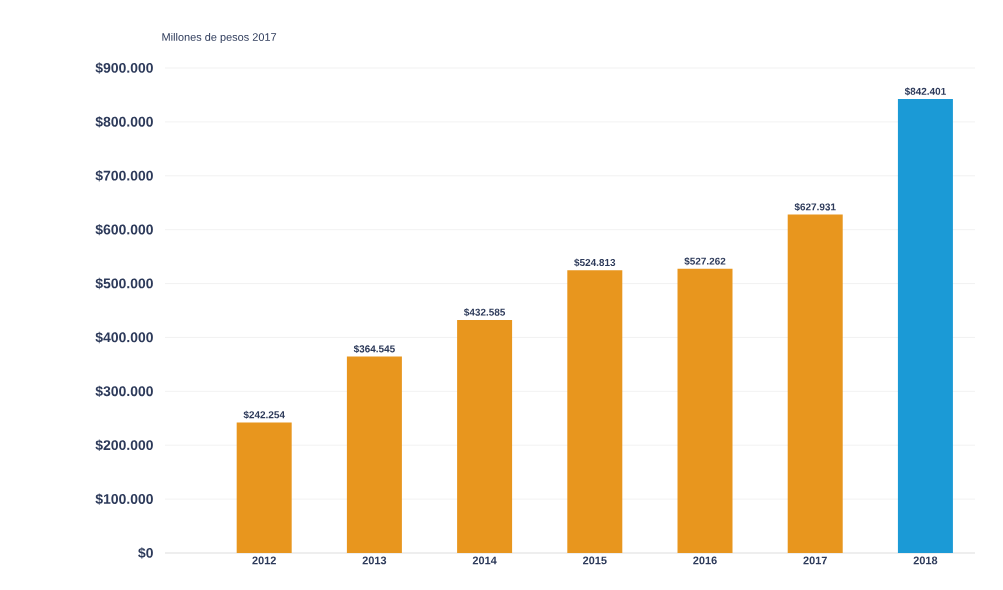 The width and height of the screenshot is (1003, 590). What do you see at coordinates (484, 312) in the screenshot?
I see `data-label: $432.585` at bounding box center [484, 312].